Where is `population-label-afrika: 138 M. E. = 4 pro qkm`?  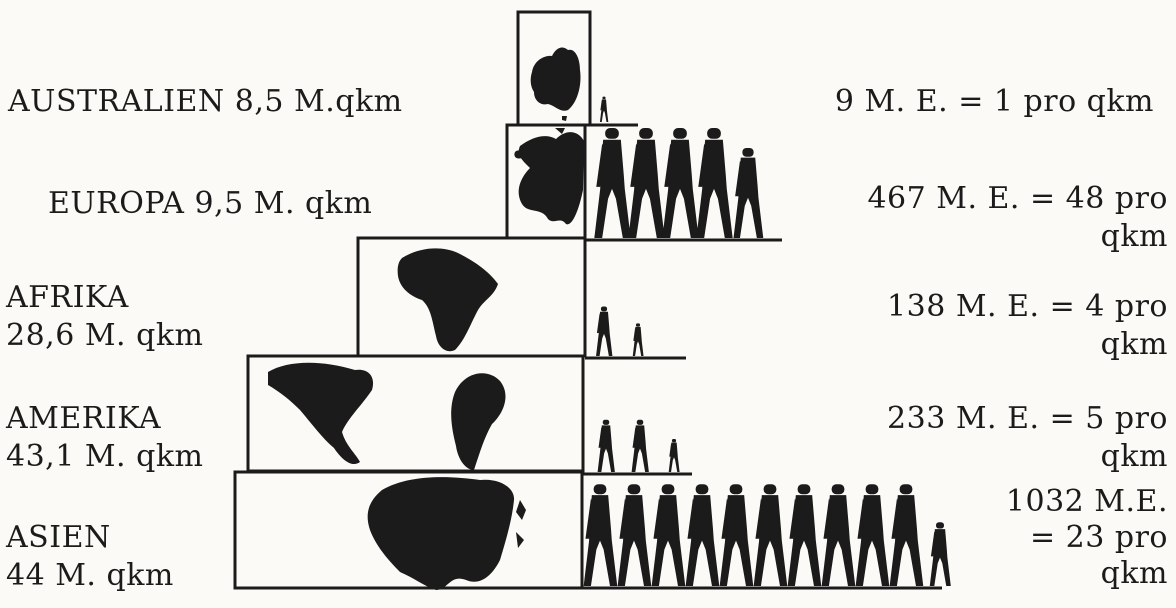
population-label-afrika: 138 M. E. = 4 pro qkm is located at coordinates (1027, 326).